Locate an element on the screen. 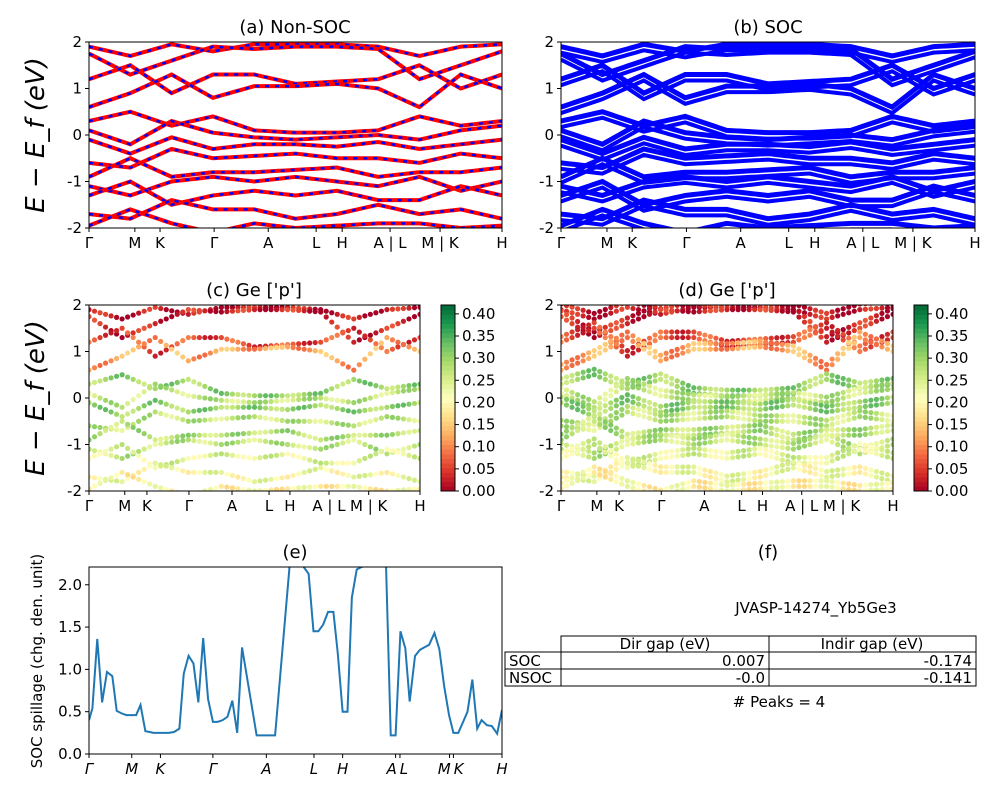 The image size is (1000, 800). plot-area-c is located at coordinates (254, 398).